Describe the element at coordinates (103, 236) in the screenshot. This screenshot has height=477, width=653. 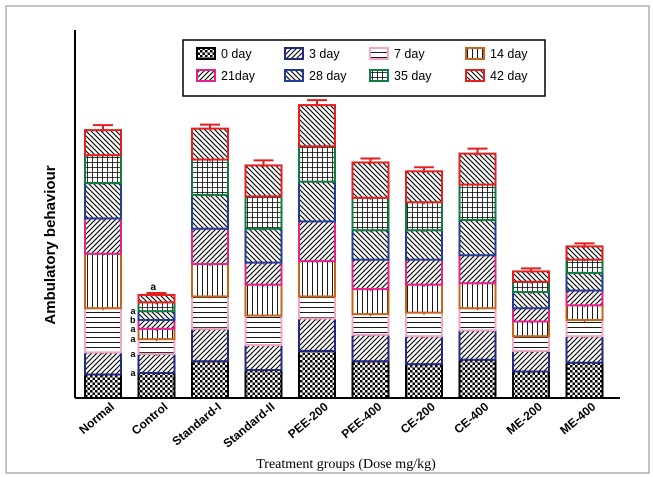
I see `bar-normal-21day` at that location.